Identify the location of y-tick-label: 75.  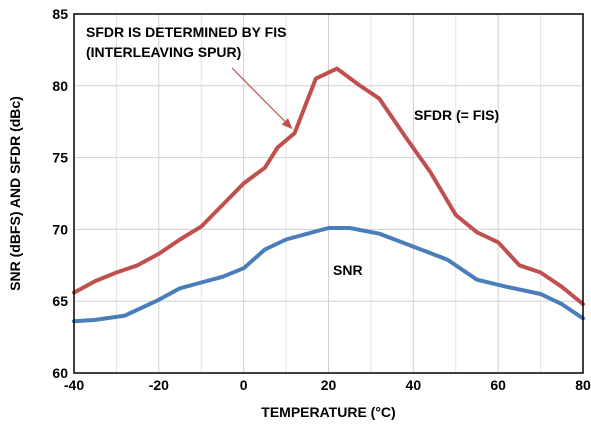
(60, 158).